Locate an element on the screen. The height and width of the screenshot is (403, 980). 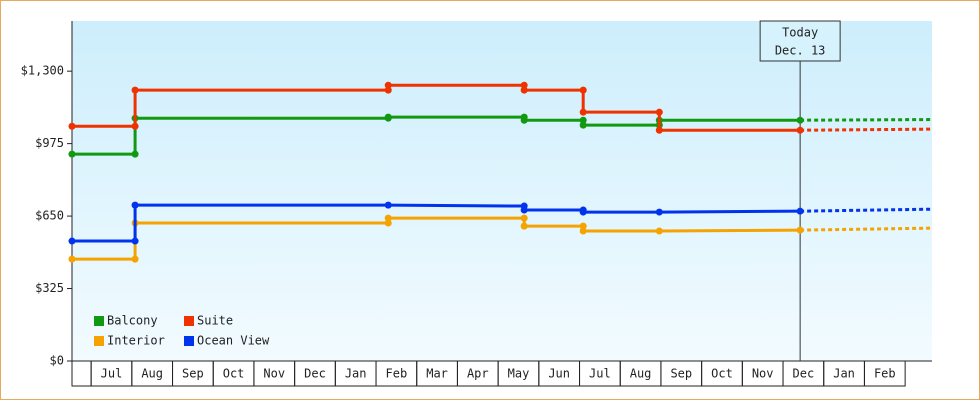
x-tick-cell is located at coordinates (884, 373).